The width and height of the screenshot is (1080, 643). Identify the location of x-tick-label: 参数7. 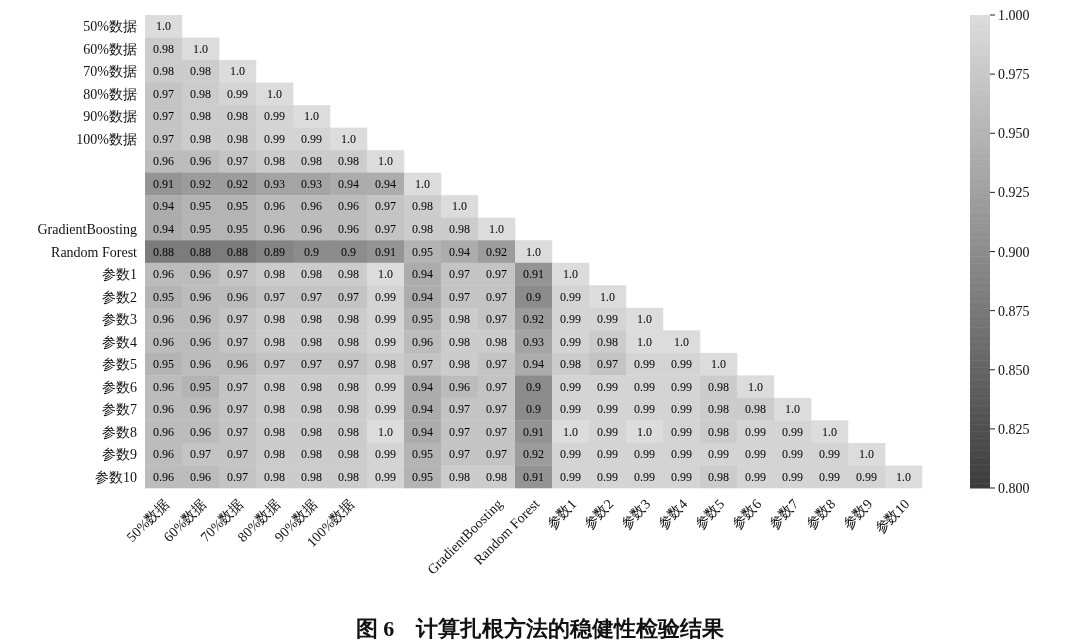
(784, 514).